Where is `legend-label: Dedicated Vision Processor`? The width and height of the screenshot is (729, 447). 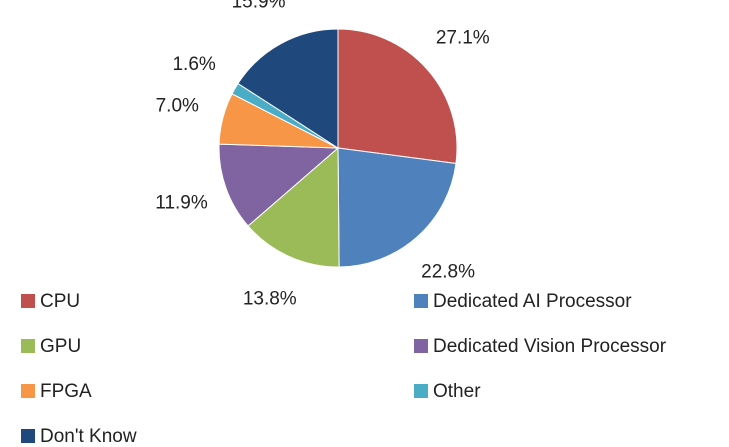
legend-label: Dedicated Vision Processor is located at coordinates (550, 346).